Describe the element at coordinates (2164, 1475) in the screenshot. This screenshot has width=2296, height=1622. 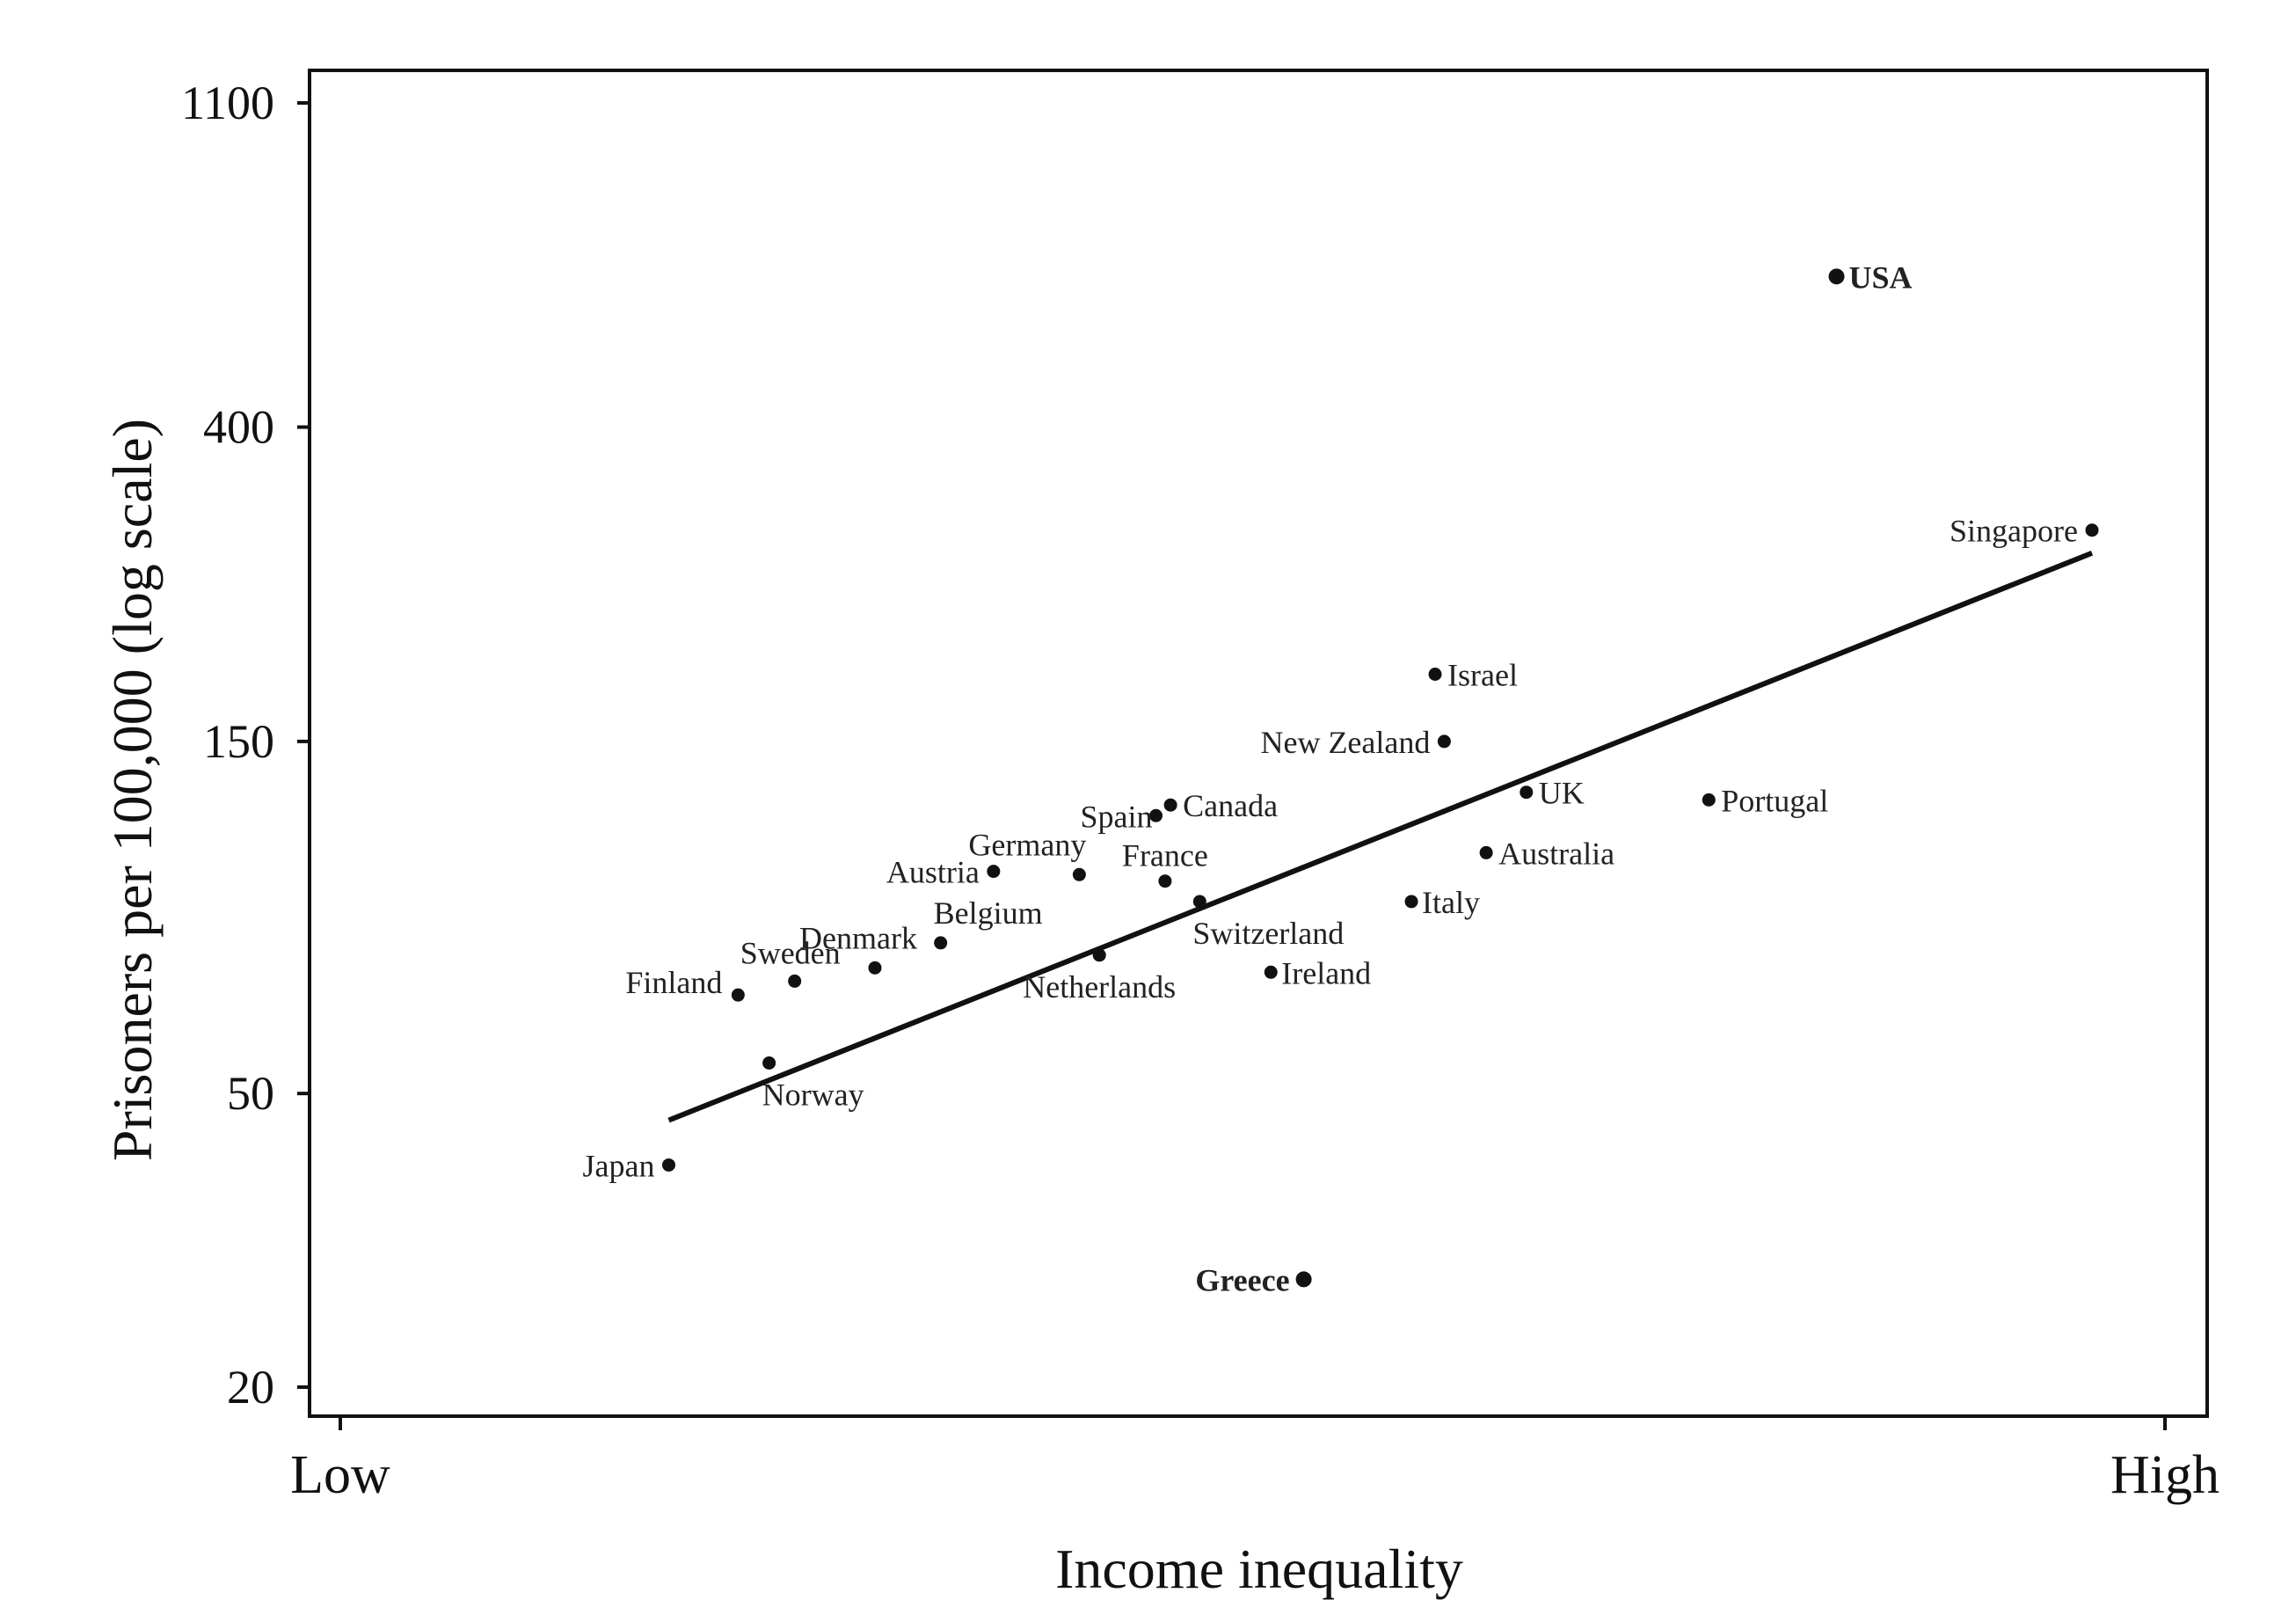
I see `x-tick-label: High` at that location.